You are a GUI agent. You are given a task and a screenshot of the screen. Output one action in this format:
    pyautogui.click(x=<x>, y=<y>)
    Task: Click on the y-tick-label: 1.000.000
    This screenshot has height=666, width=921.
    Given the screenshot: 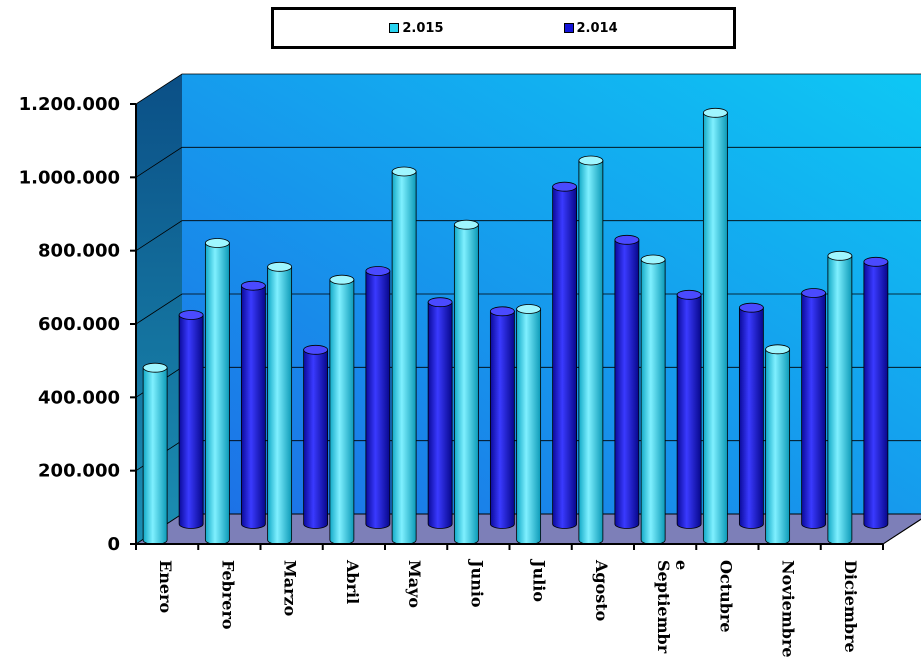 What is the action you would take?
    pyautogui.click(x=69, y=177)
    